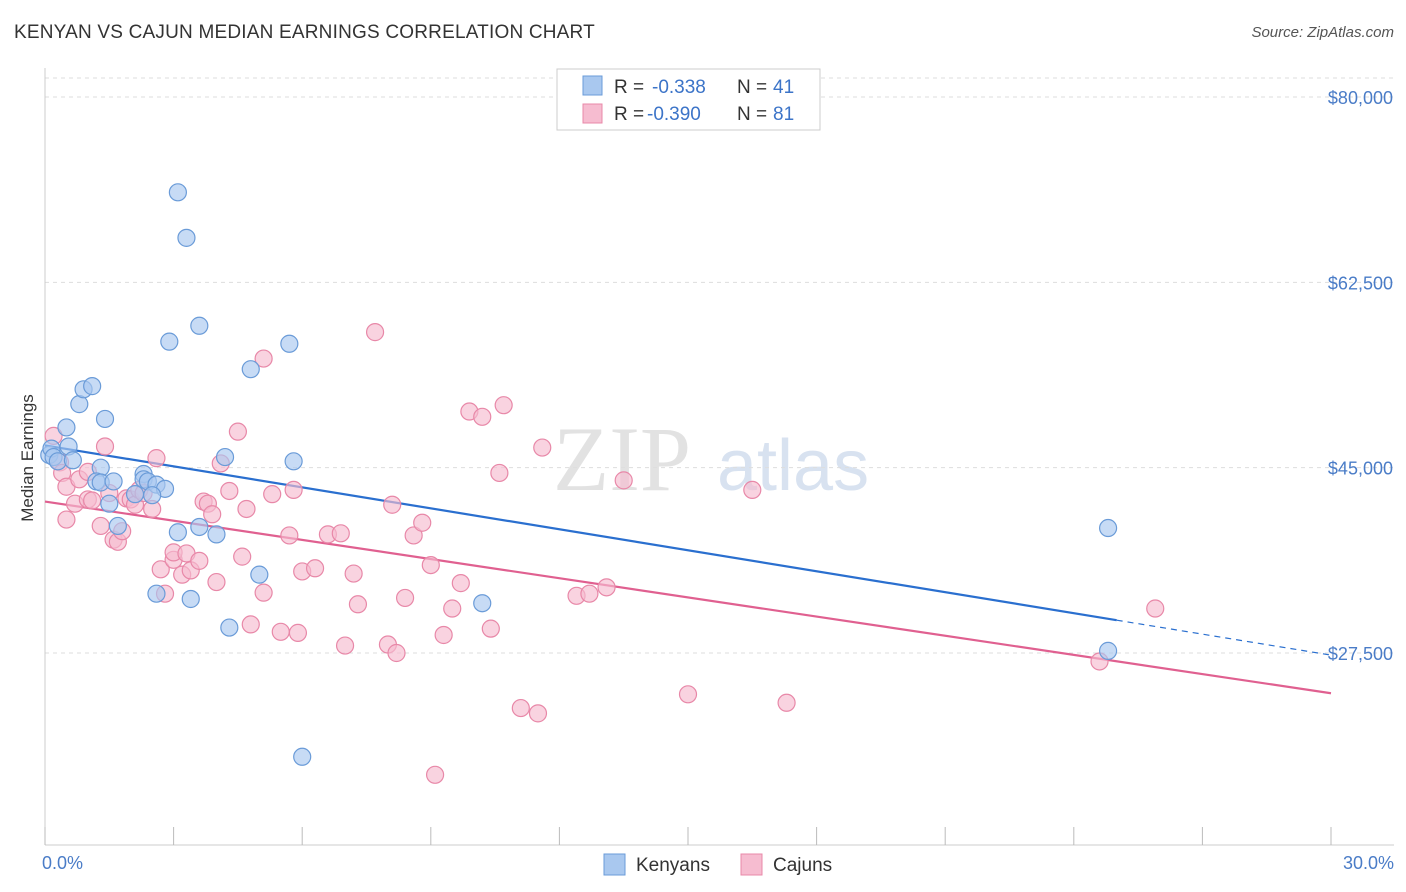 The height and width of the screenshot is (892, 1406). I want to click on legend-n-label-cajuns: N =, so click(752, 114).